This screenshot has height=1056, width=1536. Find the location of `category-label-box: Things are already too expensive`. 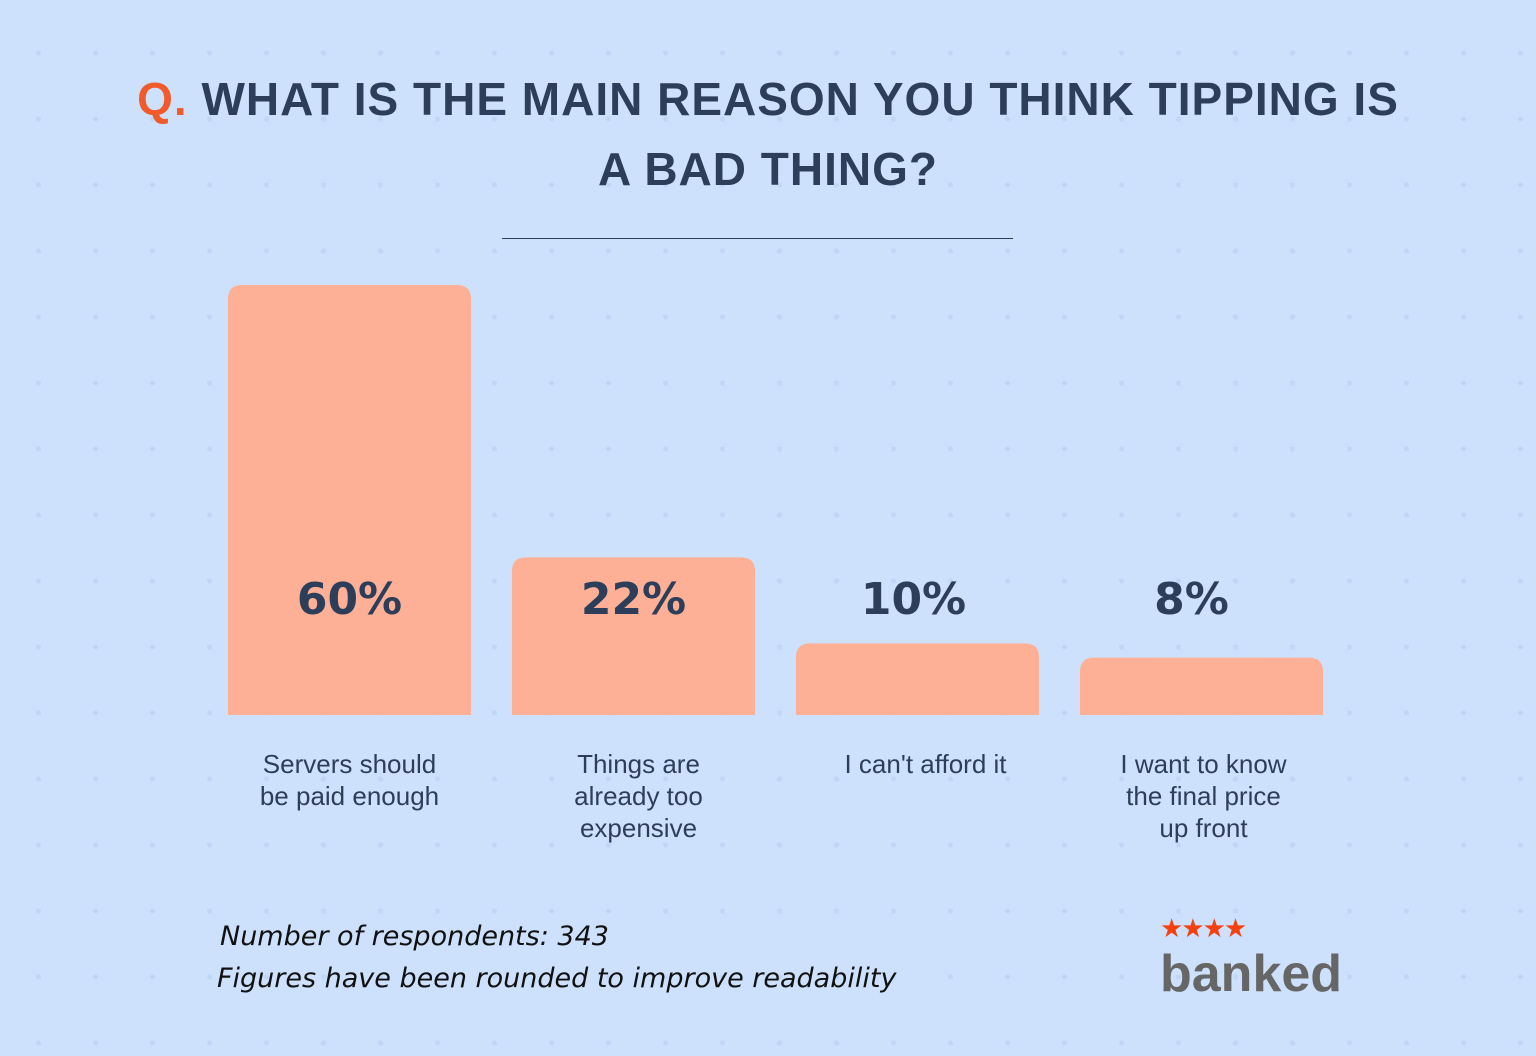

category-label-box: Things are already too expensive is located at coordinates (638, 796).